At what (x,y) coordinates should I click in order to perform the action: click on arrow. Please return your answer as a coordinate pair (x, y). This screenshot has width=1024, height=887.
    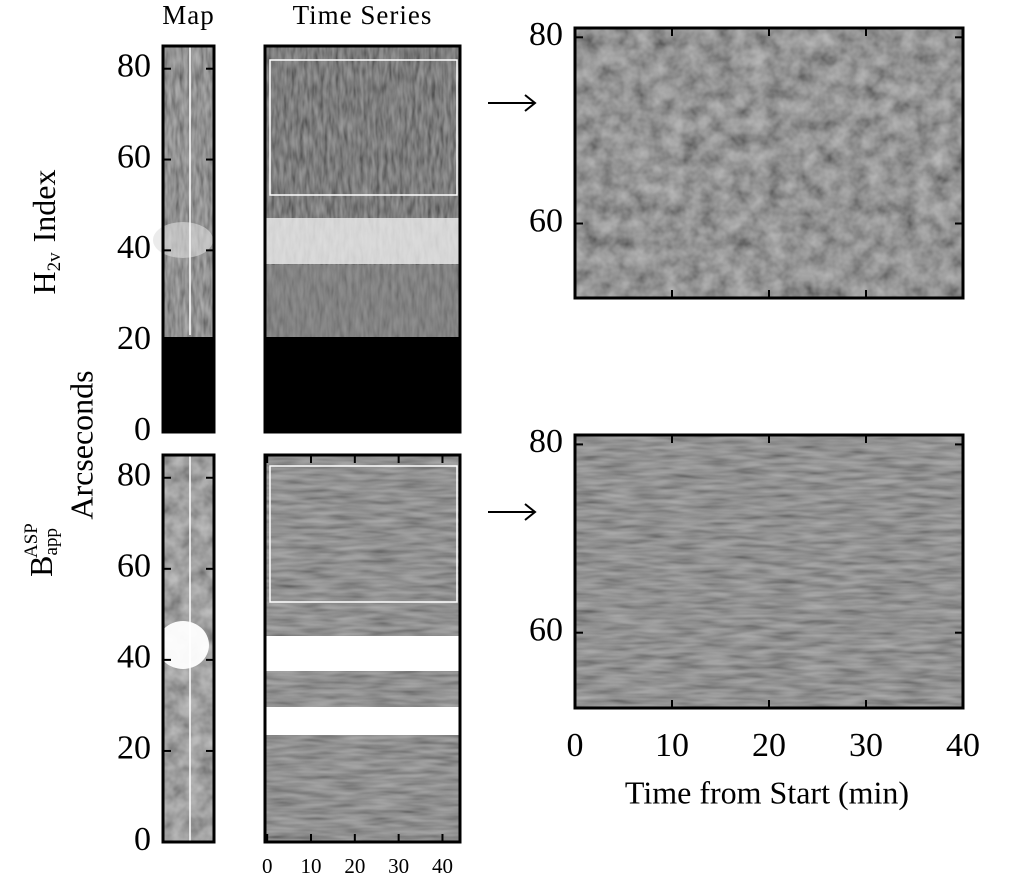
    Looking at the image, I should click on (512, 307).